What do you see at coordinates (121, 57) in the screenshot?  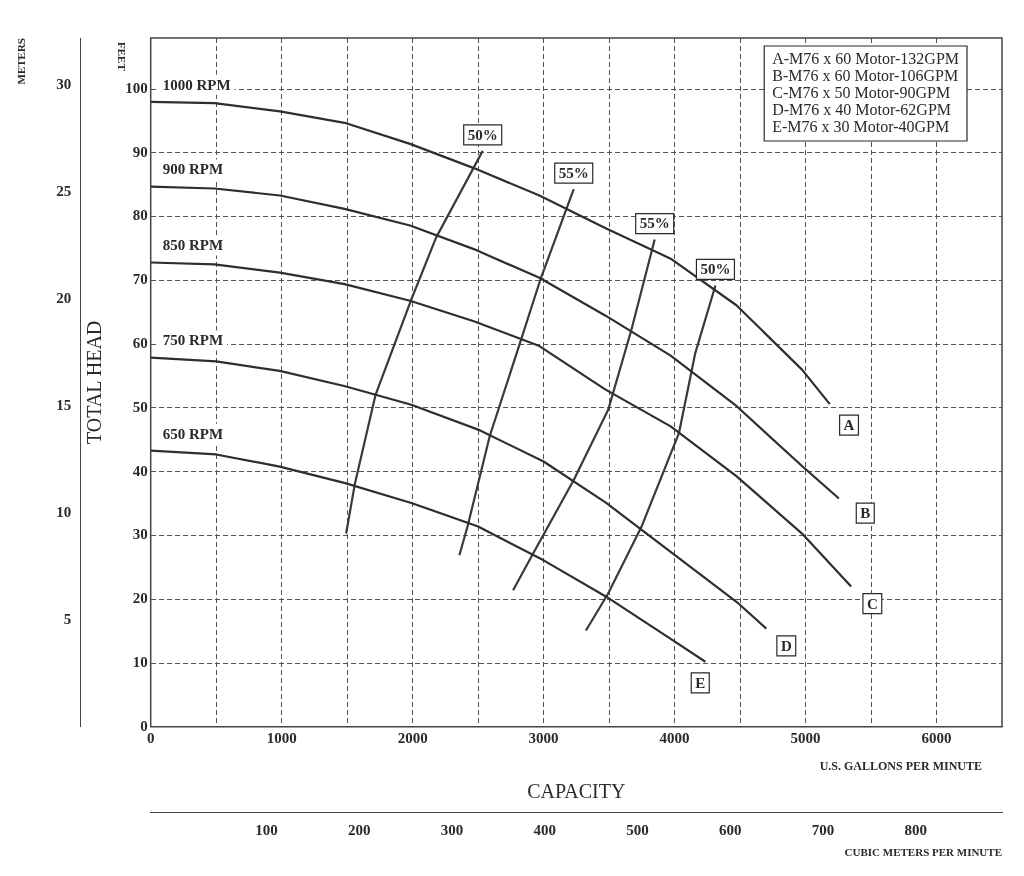 I see `text: FEET` at bounding box center [121, 57].